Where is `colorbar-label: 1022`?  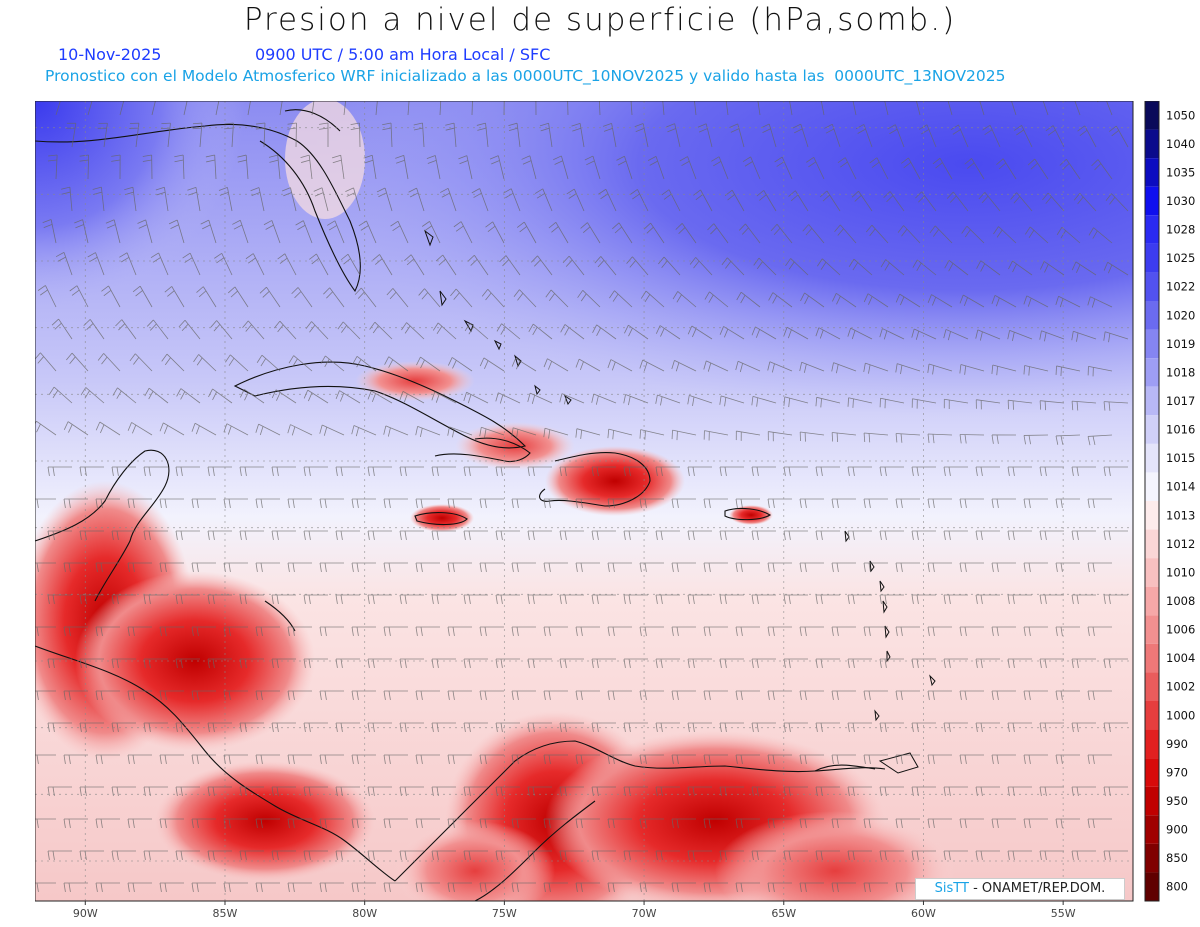
colorbar-label: 1022 is located at coordinates (1180, 287).